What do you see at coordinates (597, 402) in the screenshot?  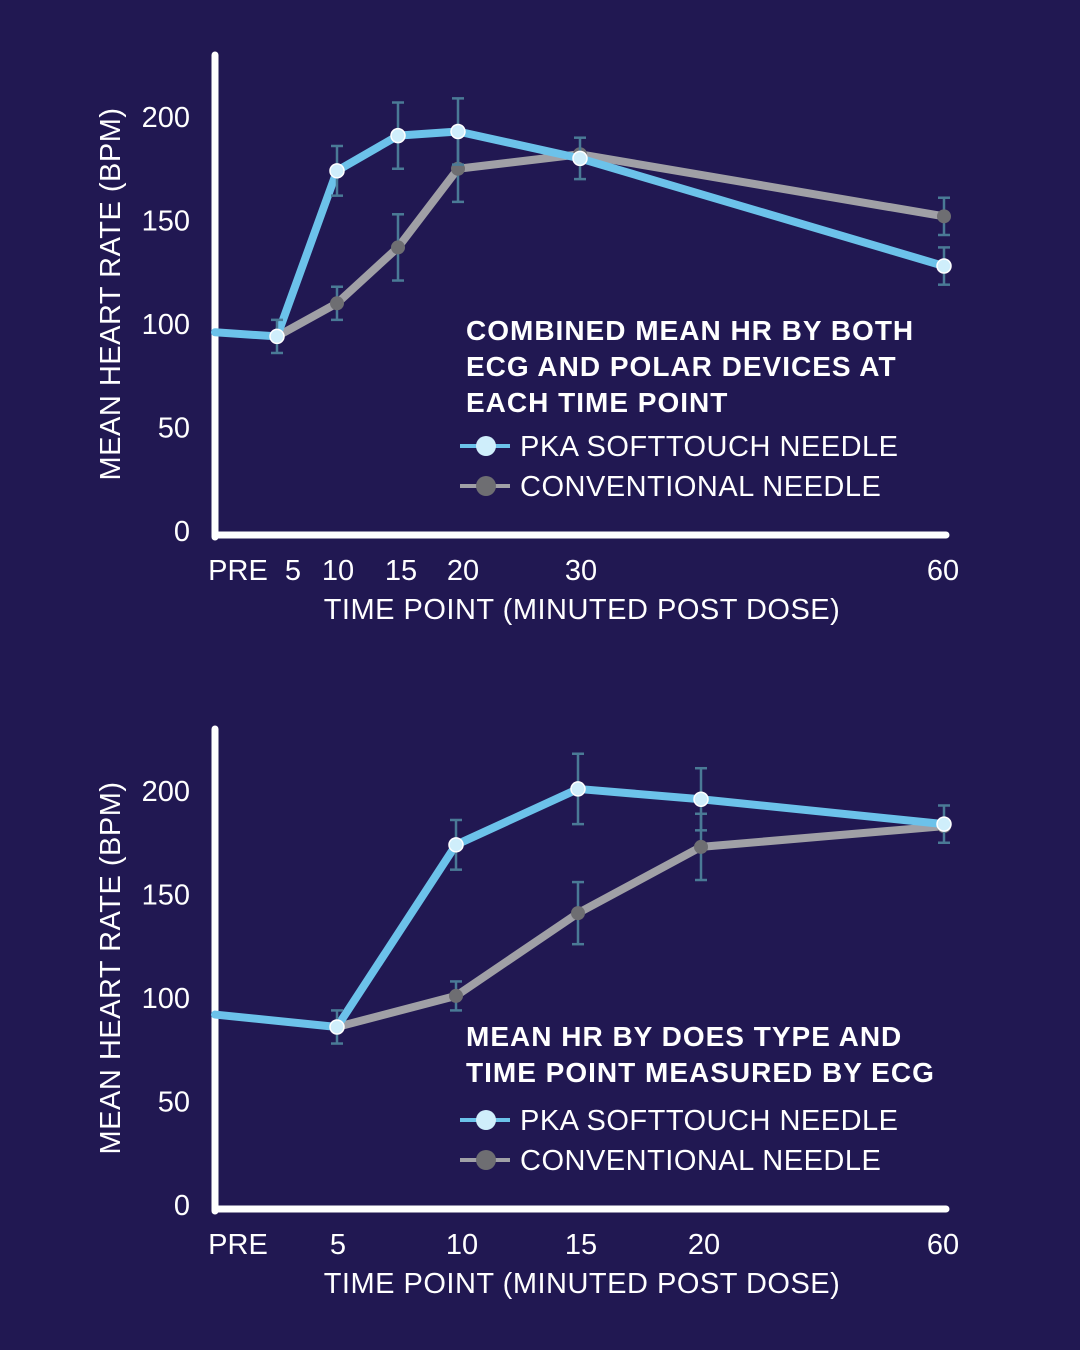 I see `chart-title-line: EACH TIME POINT` at bounding box center [597, 402].